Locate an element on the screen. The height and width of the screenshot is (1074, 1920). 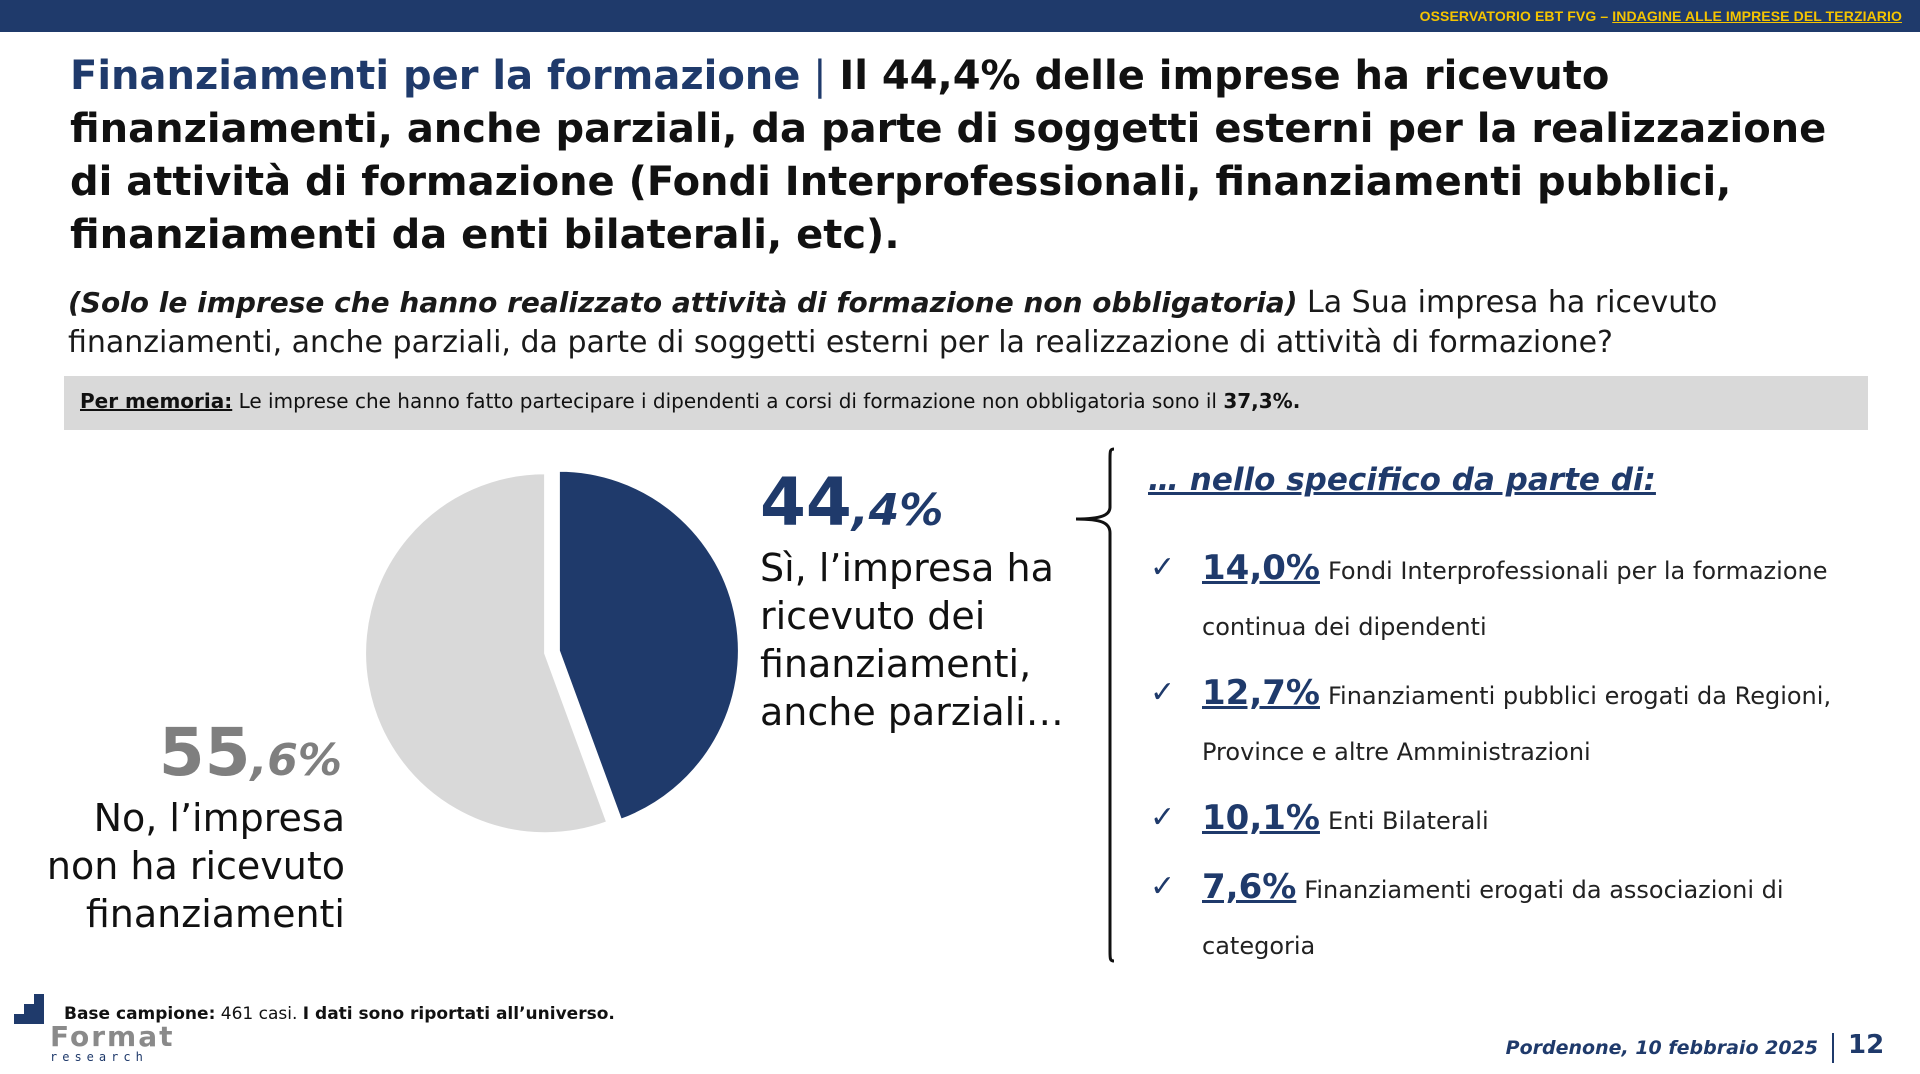
no-pct-decimal: ,6% is located at coordinates (296, 760).